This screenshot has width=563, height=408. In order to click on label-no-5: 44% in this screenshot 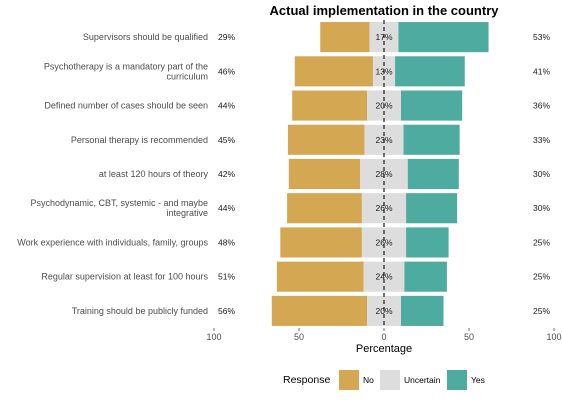, I will do `click(226, 208)`.